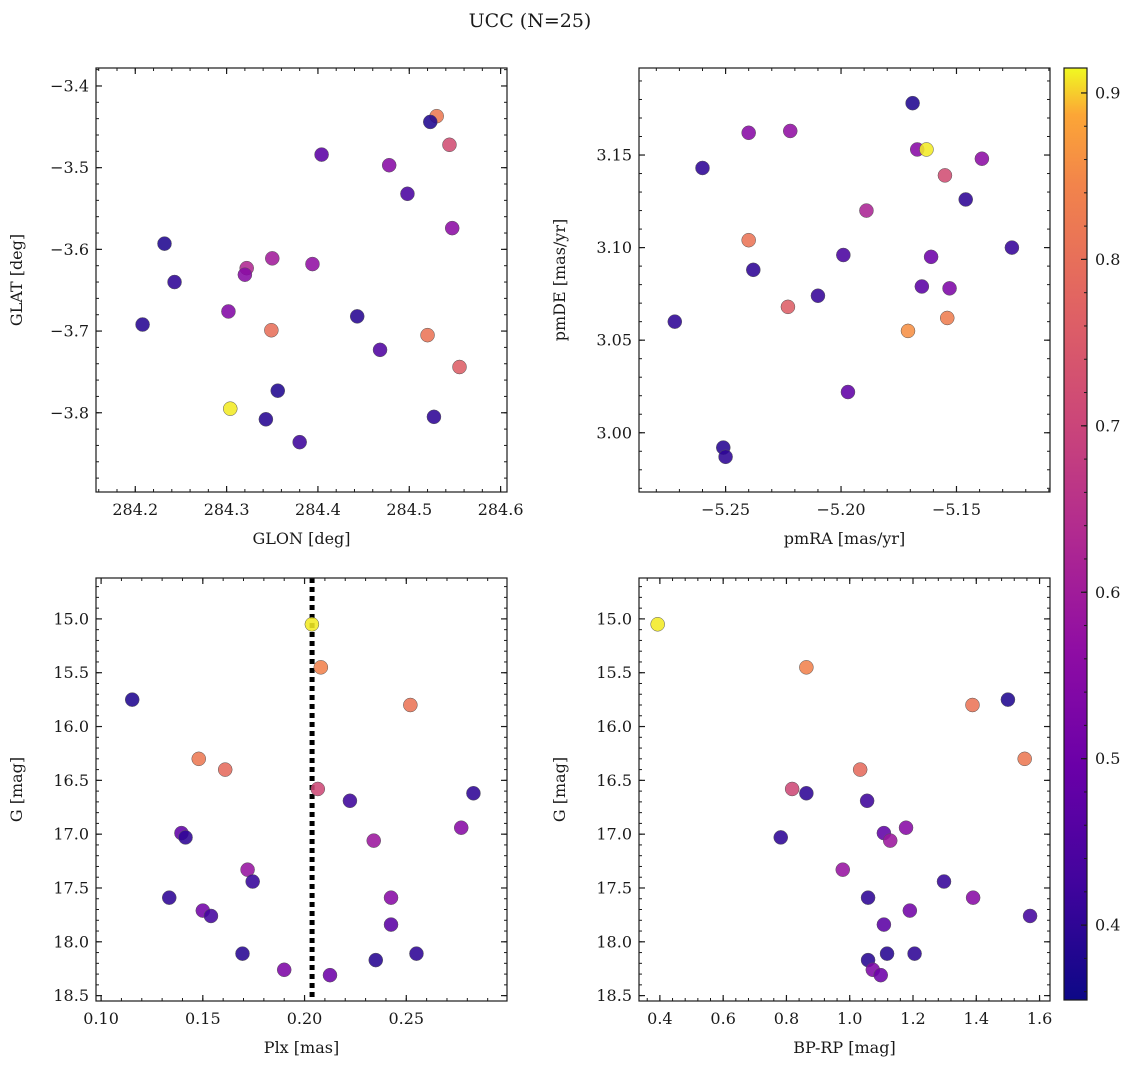  I want to click on y-tick-label: 3.00, so click(614, 432).